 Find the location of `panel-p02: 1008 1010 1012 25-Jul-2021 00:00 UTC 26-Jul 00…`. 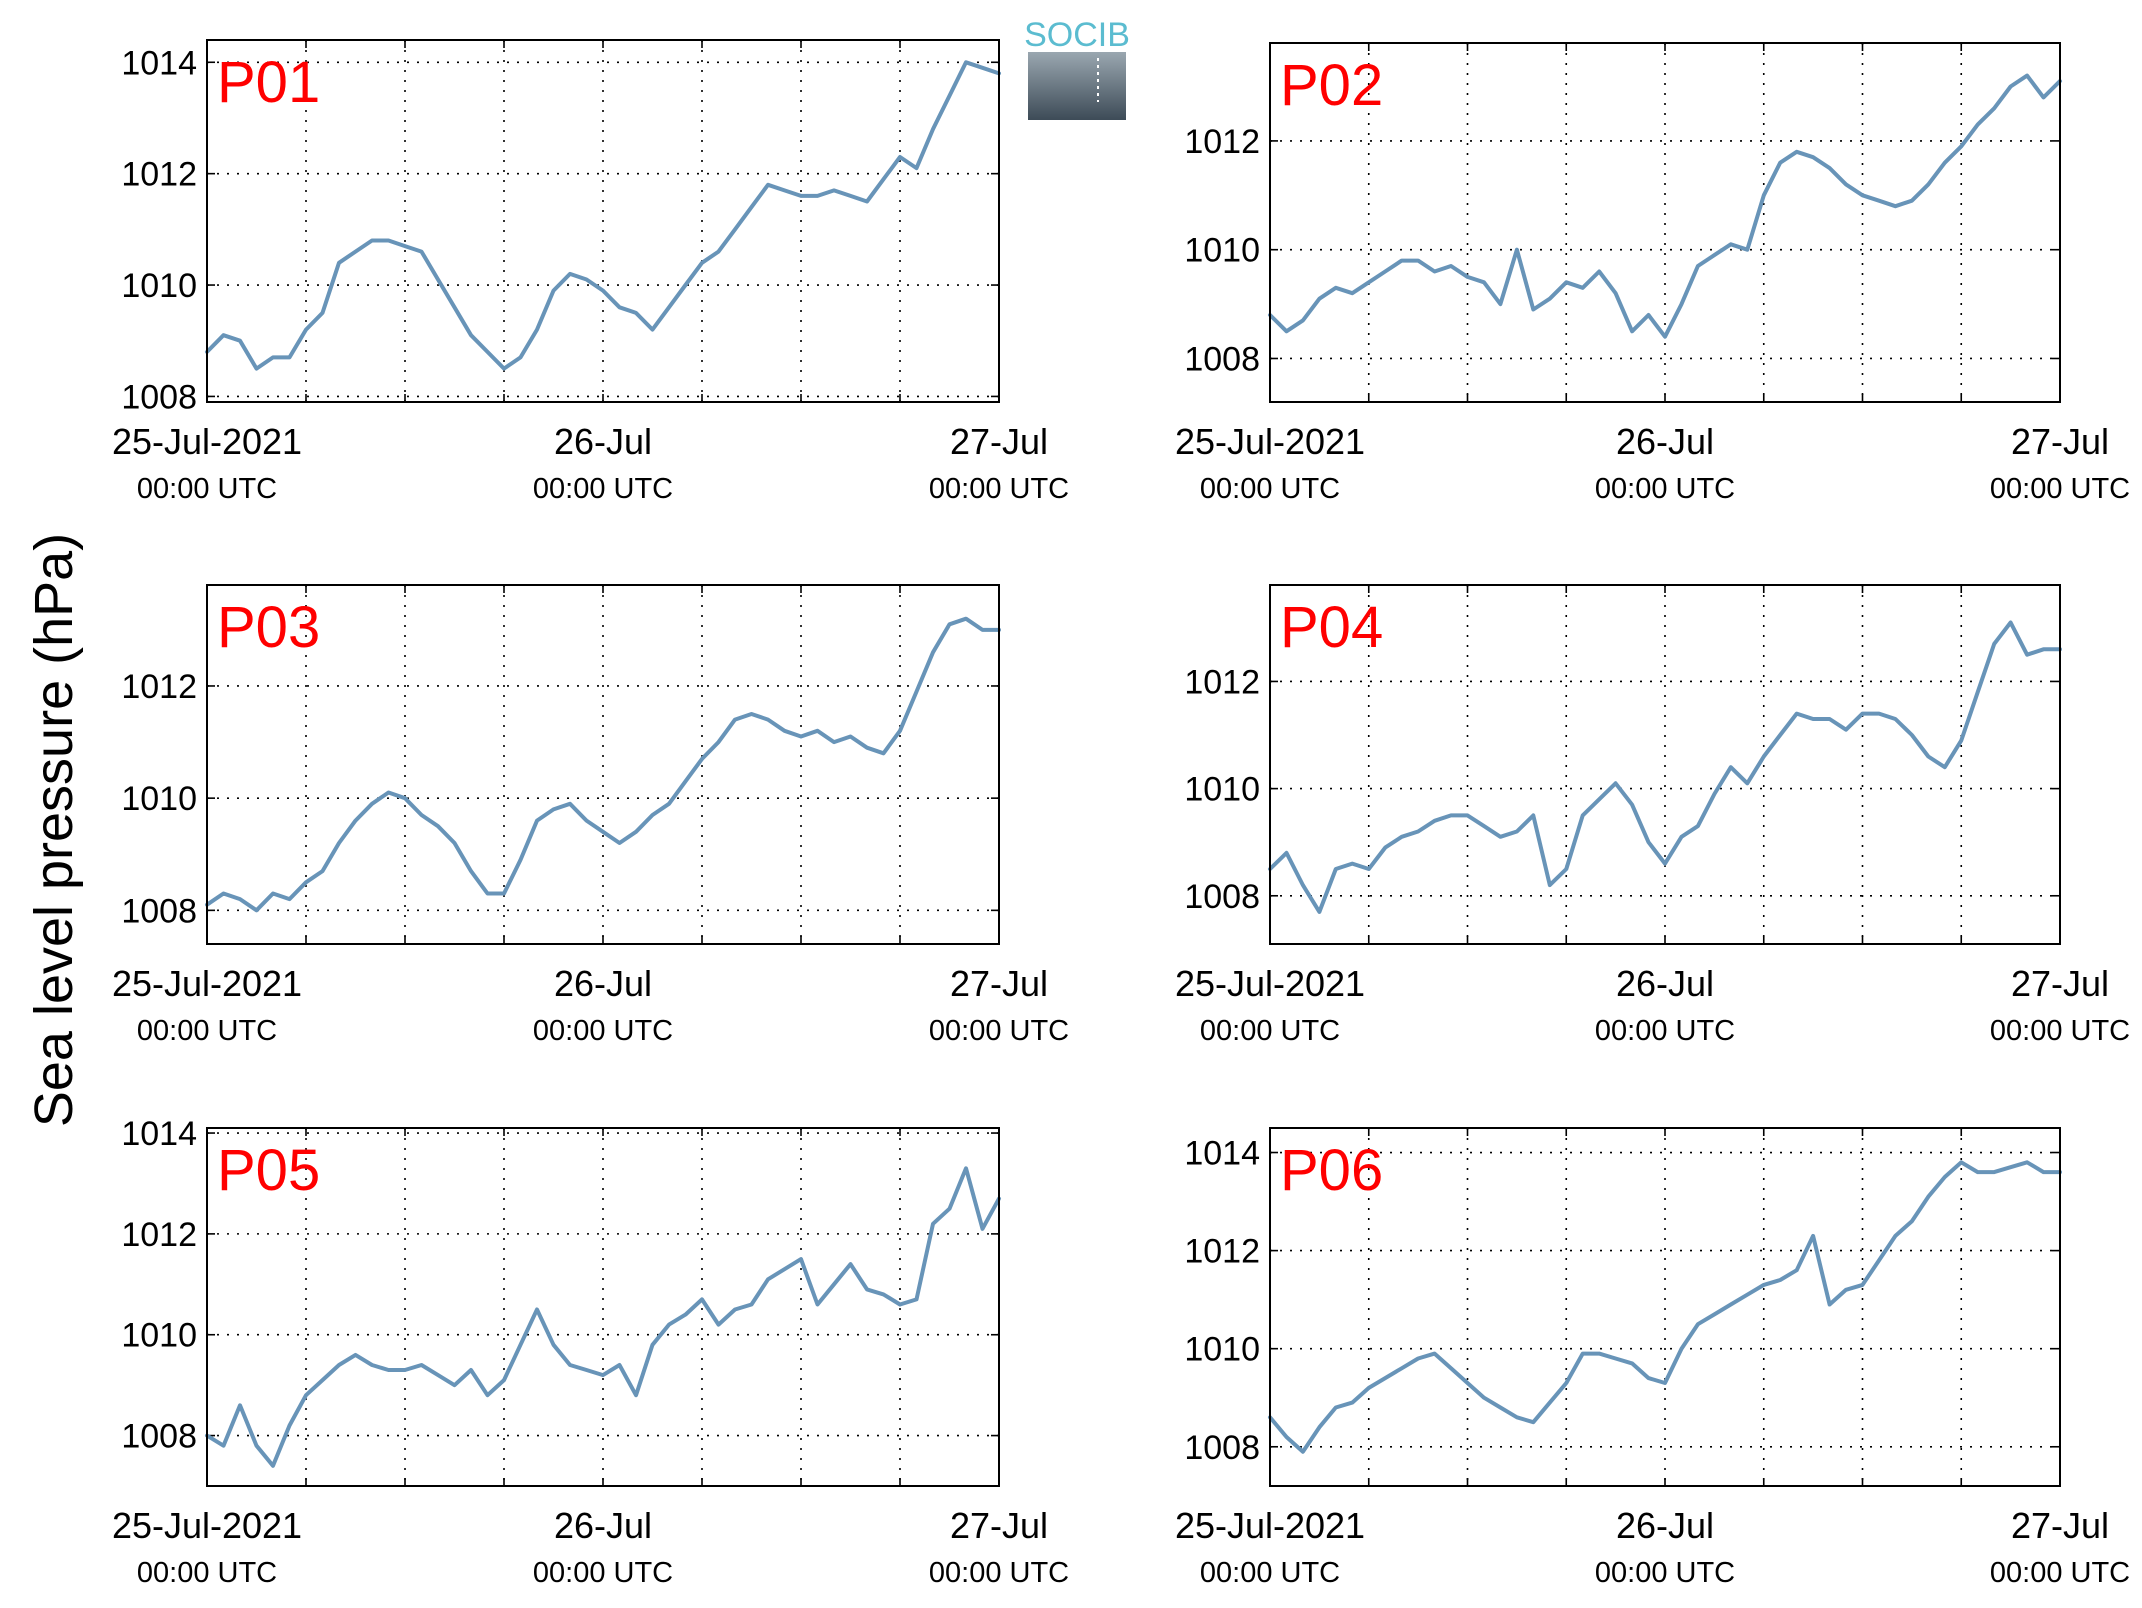

panel-p02: 1008 1010 1012 25-Jul-2021 00:00 UTC 26-Jul 00… is located at coordinates (1652, 273).